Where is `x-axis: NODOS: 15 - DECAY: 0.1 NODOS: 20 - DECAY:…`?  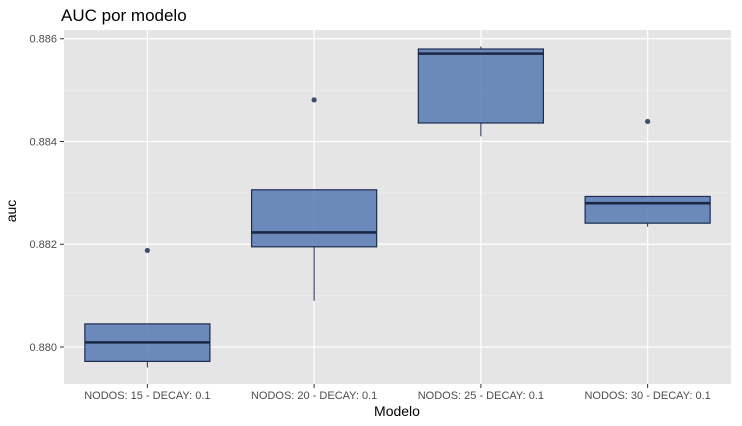 x-axis: NODOS: 15 - DECAY: 0.1 NODOS: 20 - DECAY:… is located at coordinates (397, 393).